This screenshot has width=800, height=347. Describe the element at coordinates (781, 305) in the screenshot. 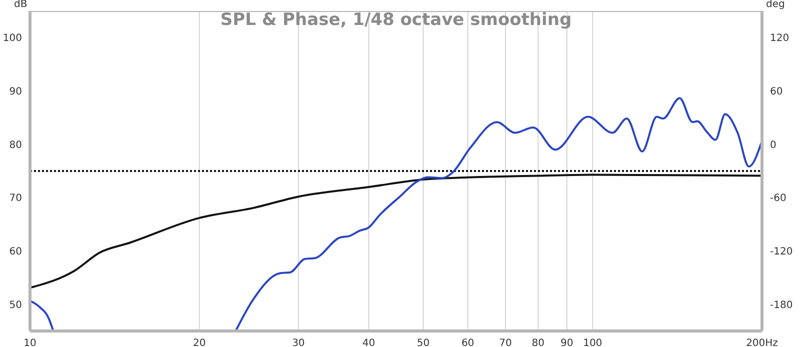

I see `y2-tick-label: -180` at that location.